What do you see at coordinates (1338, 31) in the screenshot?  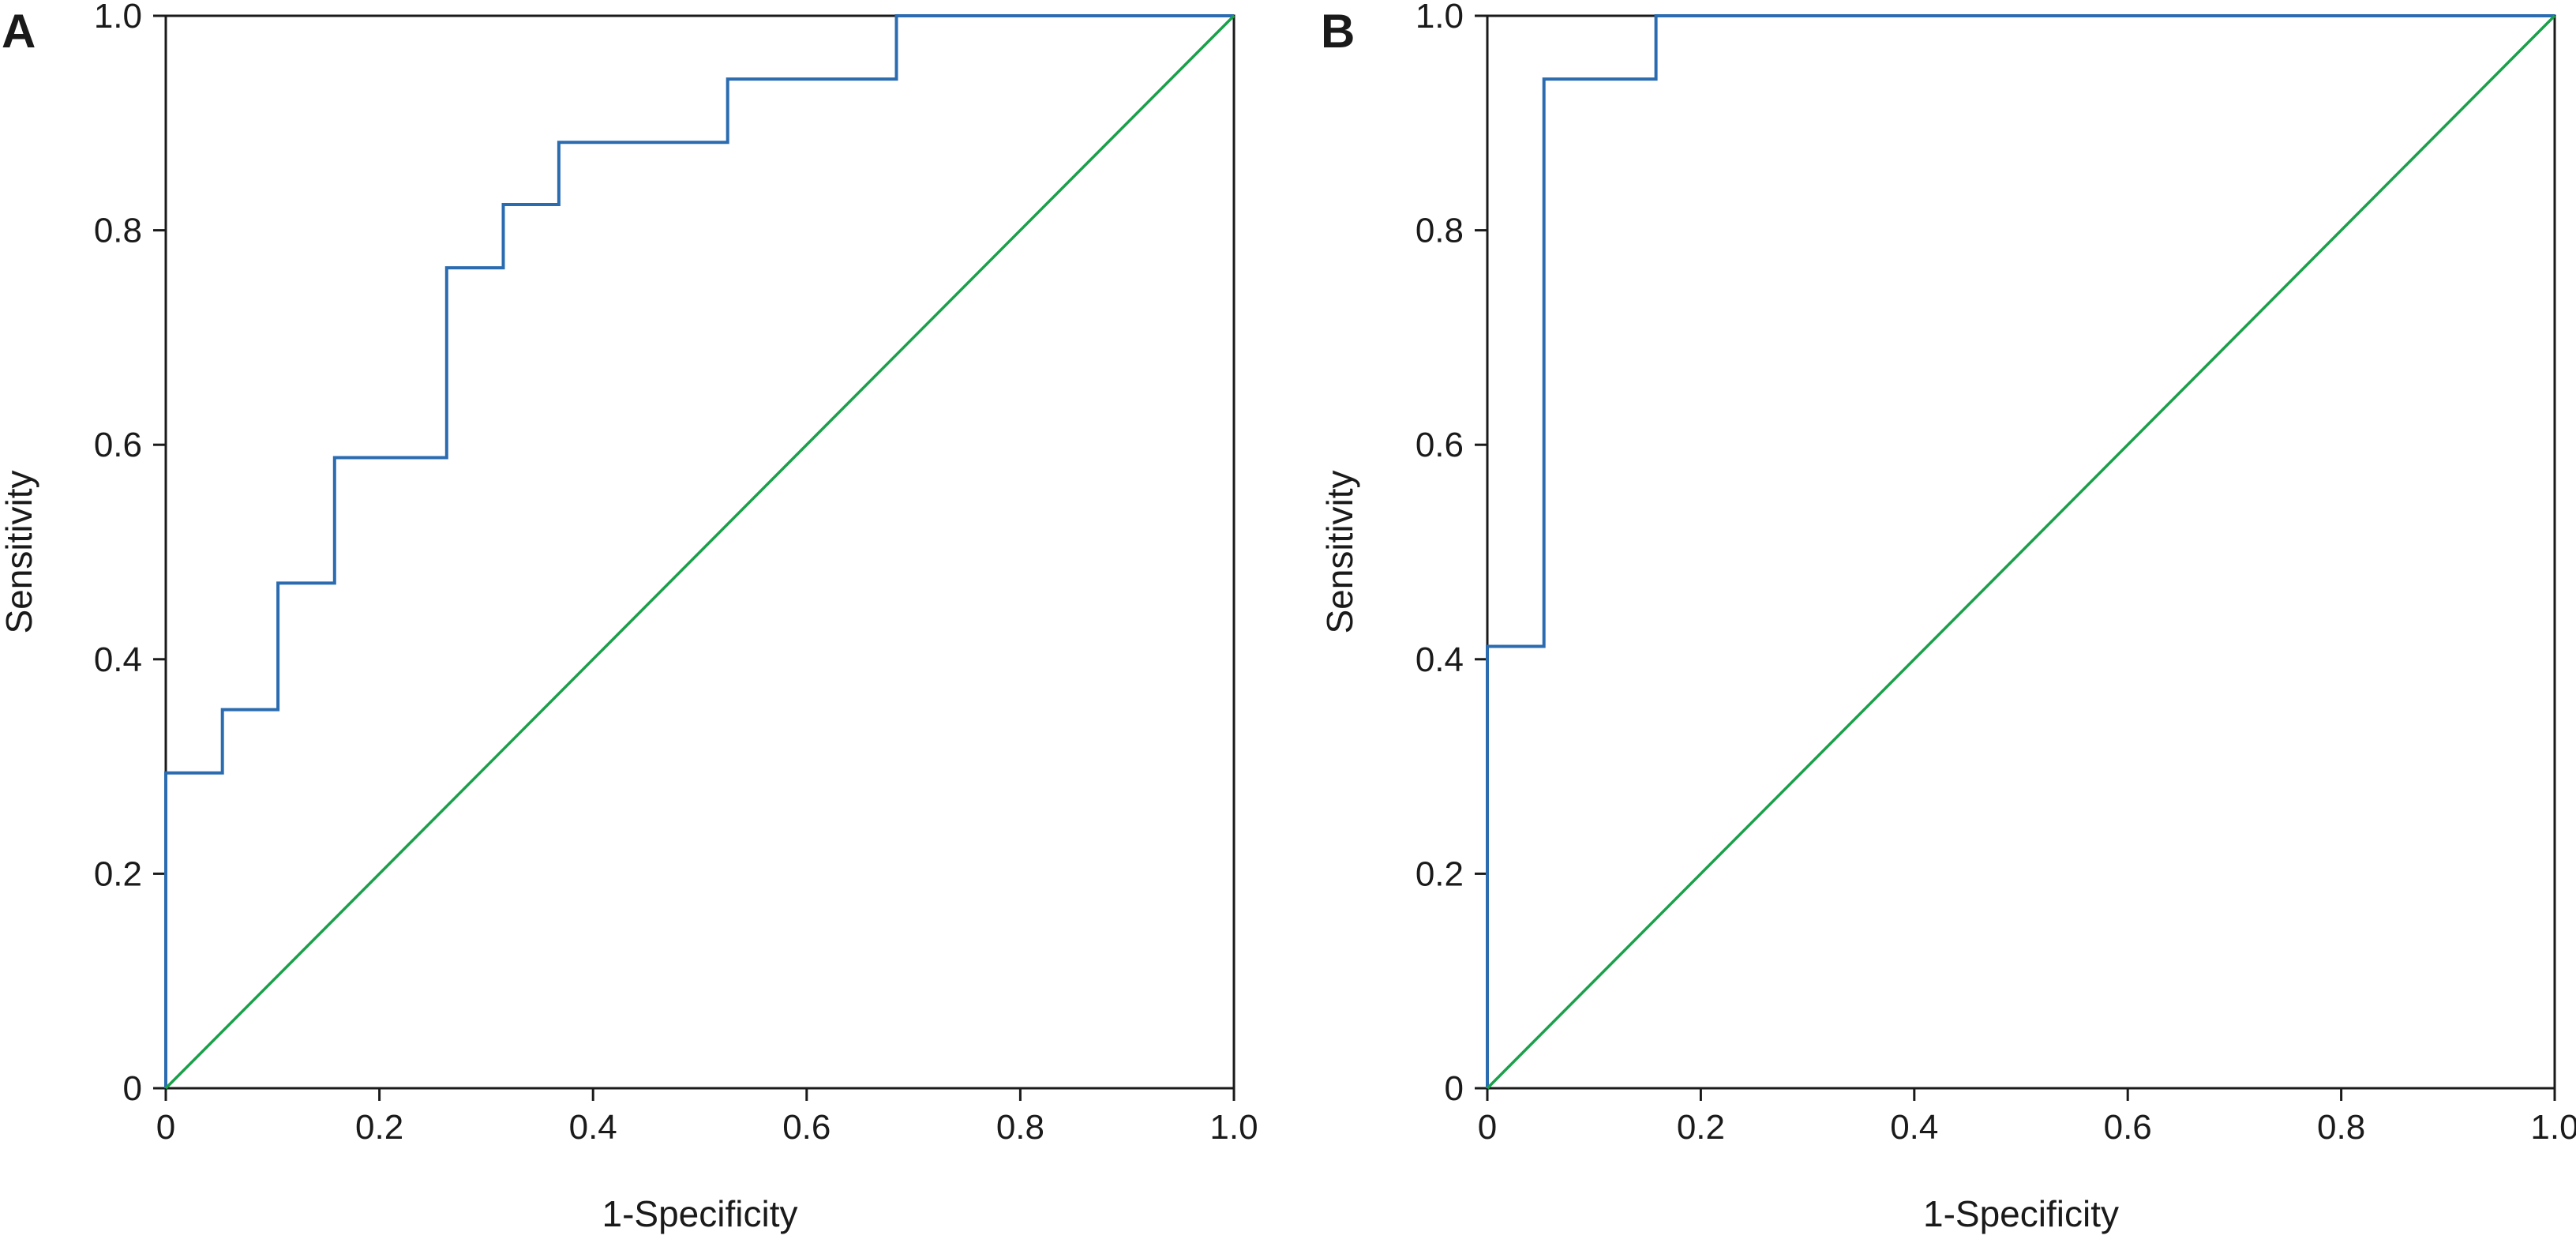 I see `panel-label: B` at bounding box center [1338, 31].